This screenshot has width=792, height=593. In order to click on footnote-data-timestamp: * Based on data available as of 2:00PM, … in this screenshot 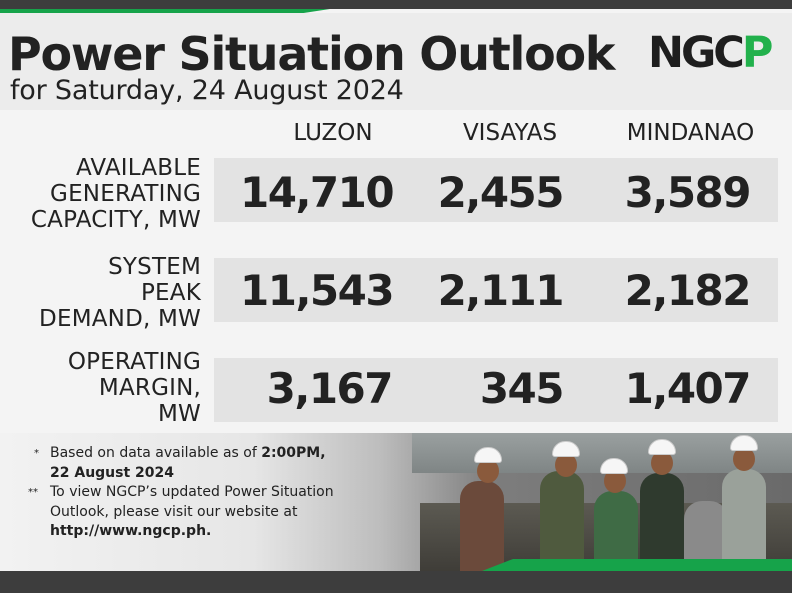, I will do `click(180, 463)`.